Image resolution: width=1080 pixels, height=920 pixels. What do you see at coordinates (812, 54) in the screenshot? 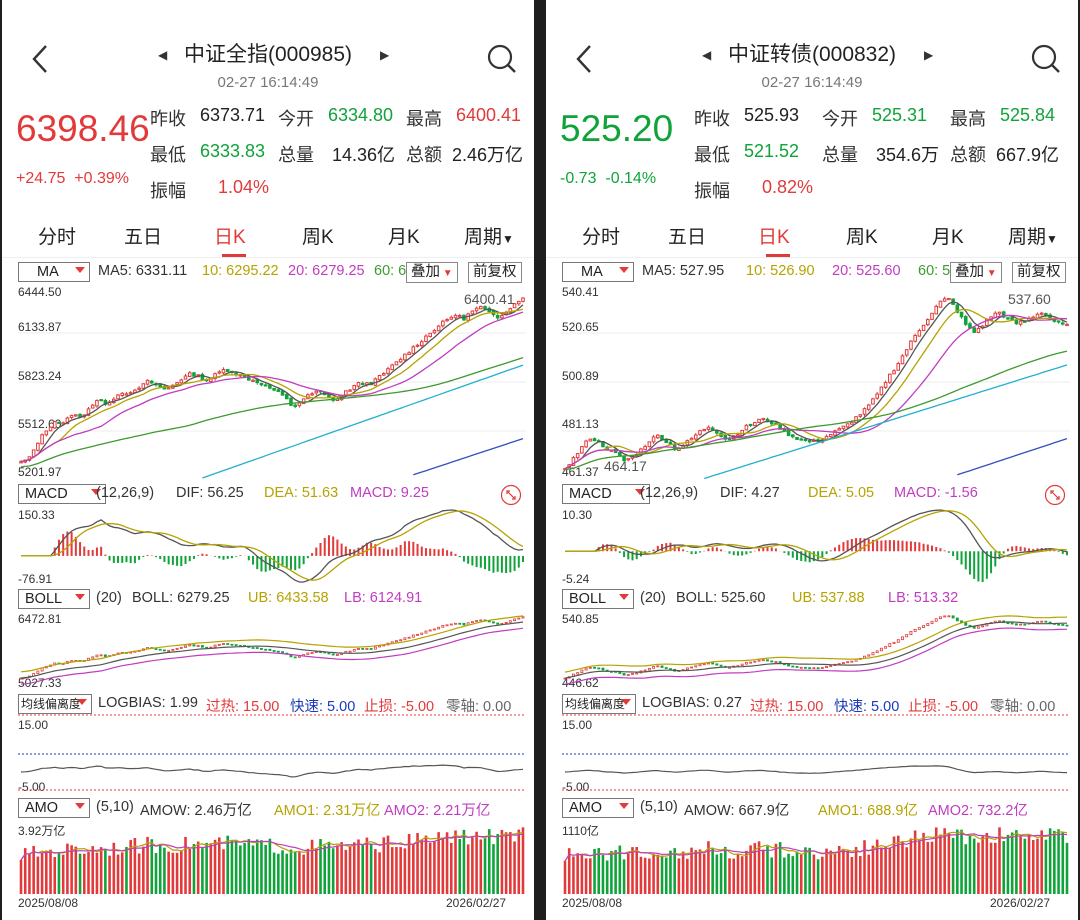
I see `page-title: 中证转债(000832)` at bounding box center [812, 54].